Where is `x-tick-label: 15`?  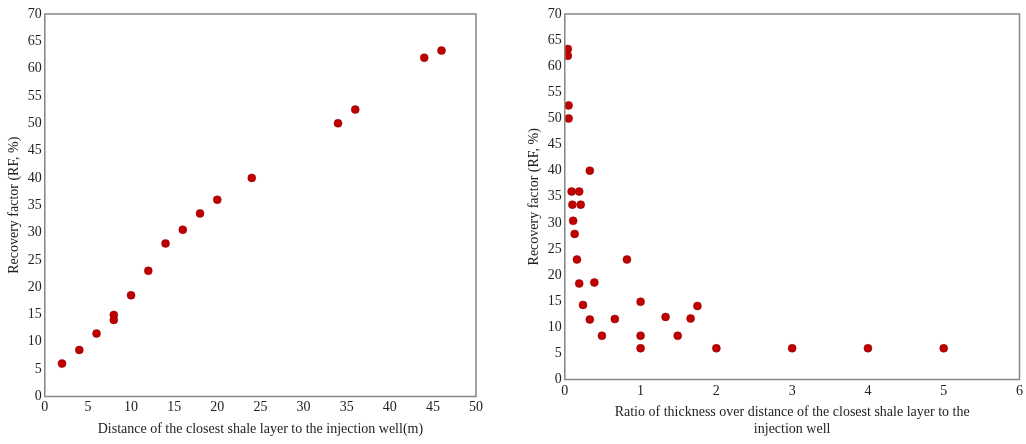 x-tick-label: 15 is located at coordinates (174, 407).